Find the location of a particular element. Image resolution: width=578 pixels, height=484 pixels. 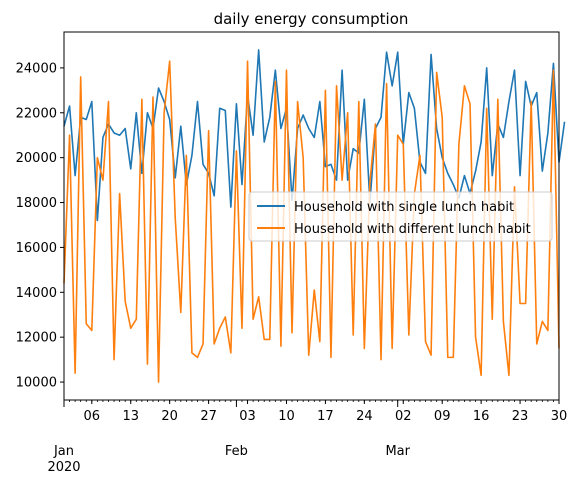

x-year-label: 2020 is located at coordinates (63, 467).